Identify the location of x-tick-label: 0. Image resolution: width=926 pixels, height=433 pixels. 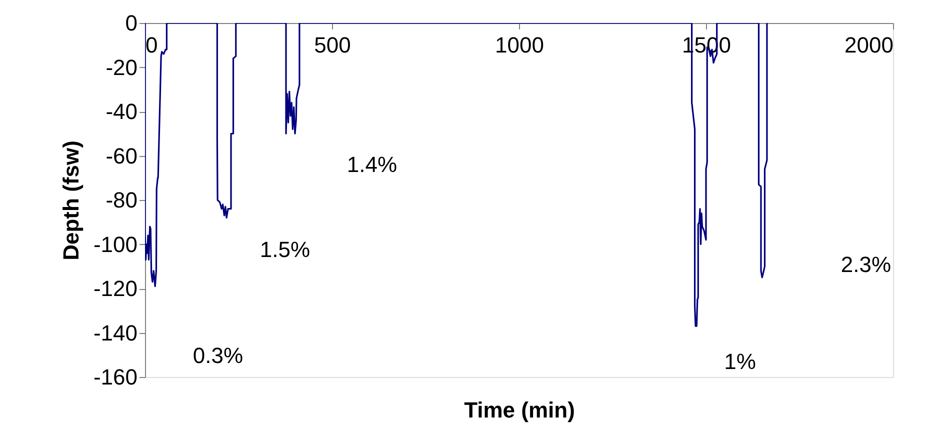
(152, 45).